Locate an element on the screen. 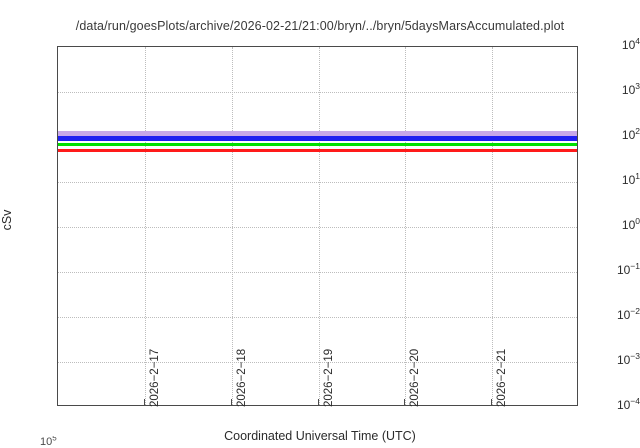 The width and height of the screenshot is (640, 448). y-tick-label: 10⁻³ is located at coordinates (628, 359).